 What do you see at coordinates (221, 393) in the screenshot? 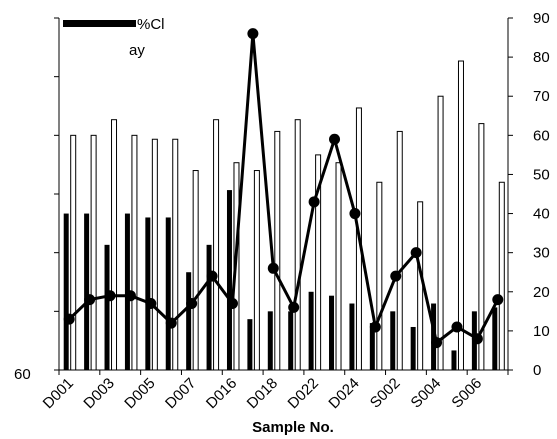
I see `x-tick-label: D016` at bounding box center [221, 393].